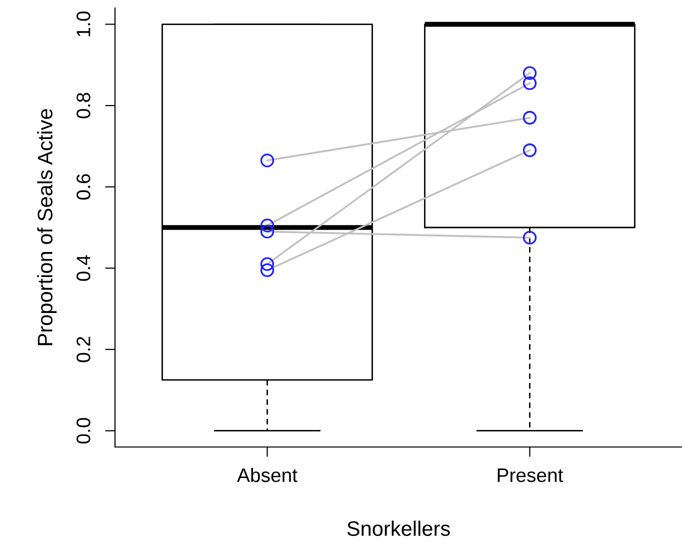 This screenshot has width=682, height=557. I want to click on x-tick-label: Absent, so click(267, 475).